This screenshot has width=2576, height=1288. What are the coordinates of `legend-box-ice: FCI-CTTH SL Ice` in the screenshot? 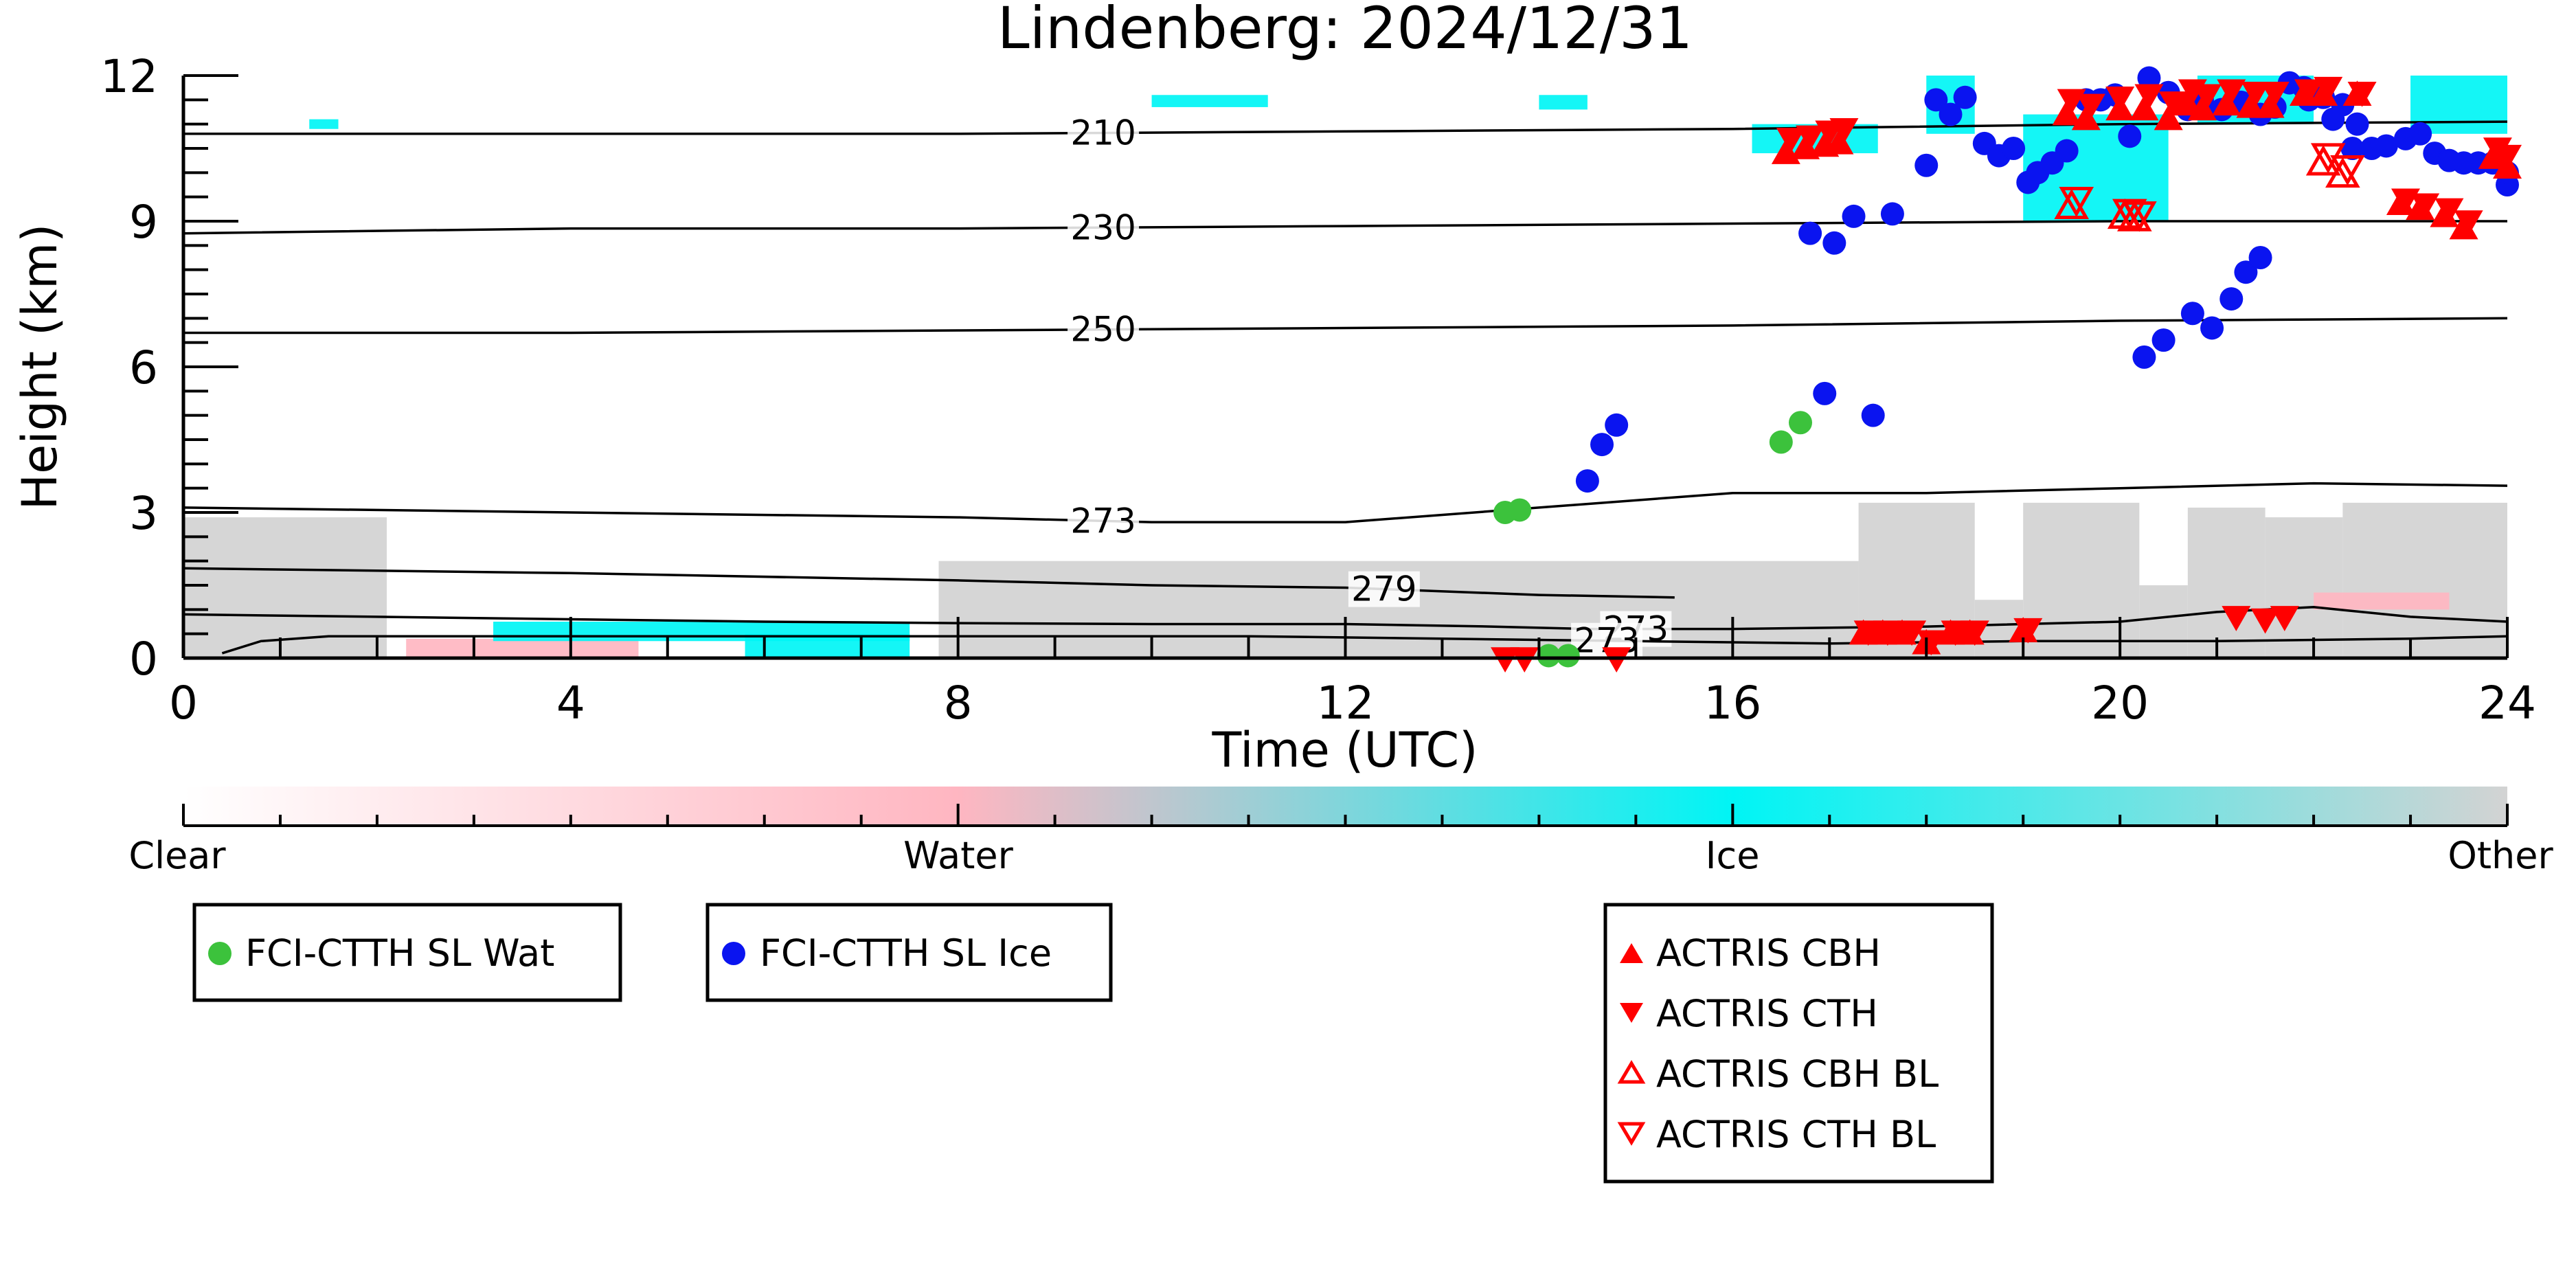 It's located at (909, 952).